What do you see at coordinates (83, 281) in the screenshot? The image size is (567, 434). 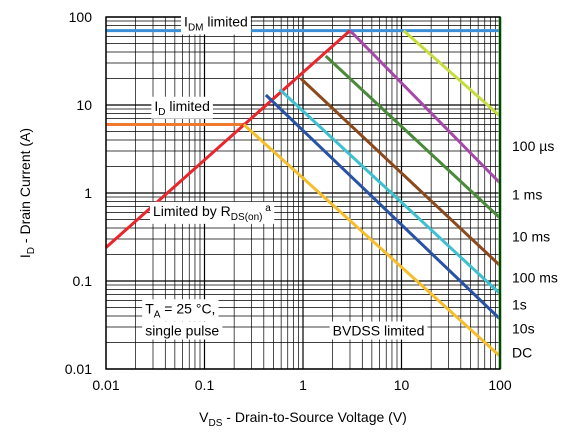 I see `y-tick-label: 0.1` at bounding box center [83, 281].